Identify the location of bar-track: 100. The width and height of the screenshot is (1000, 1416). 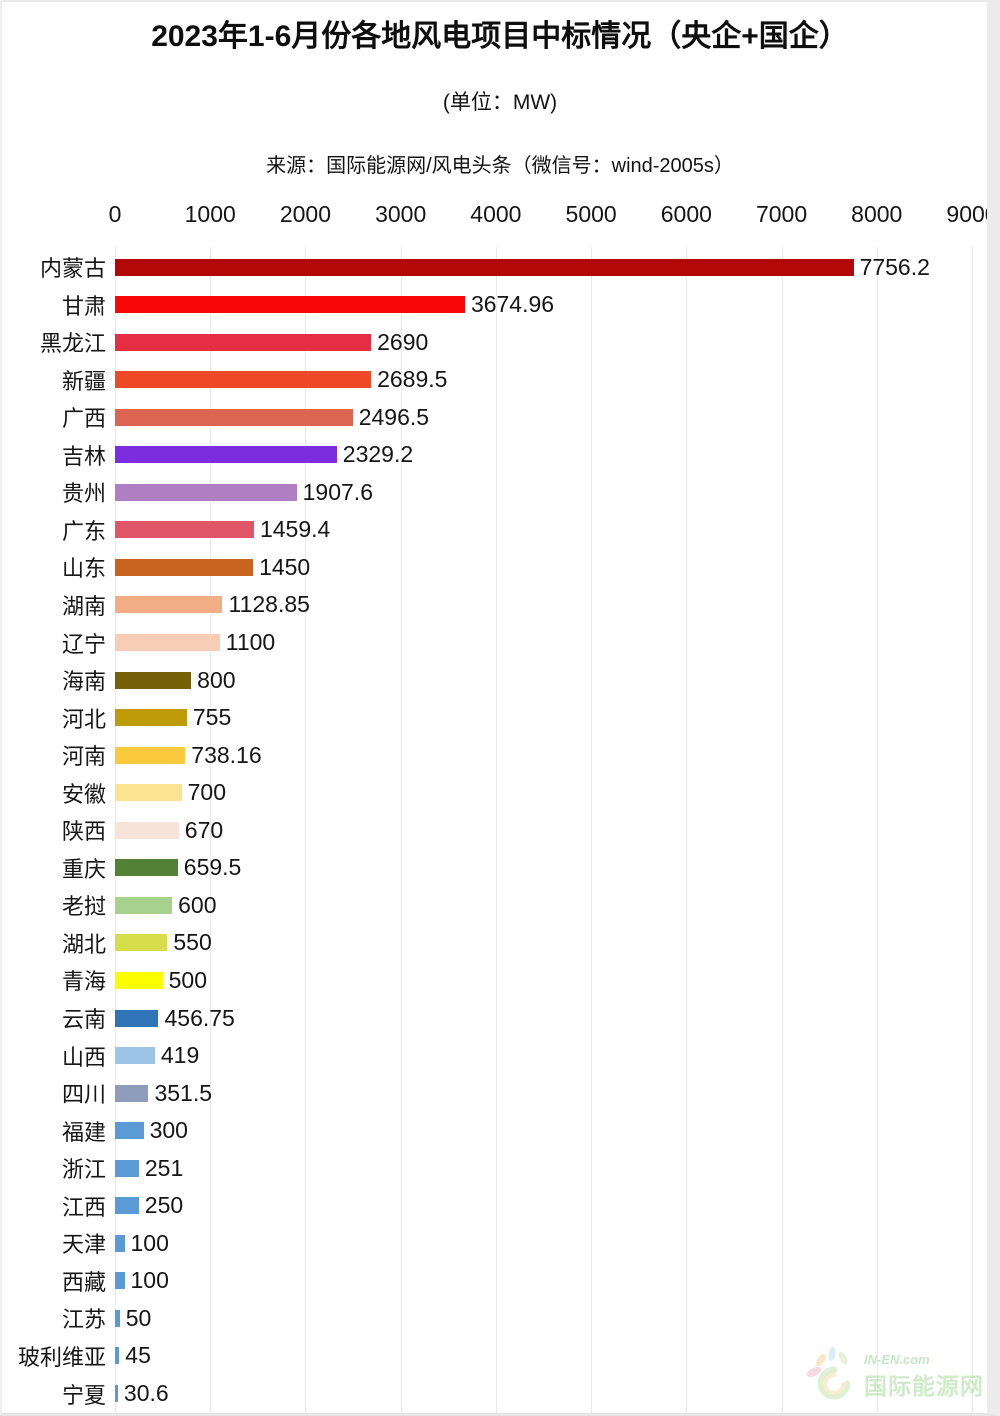
(543, 1281).